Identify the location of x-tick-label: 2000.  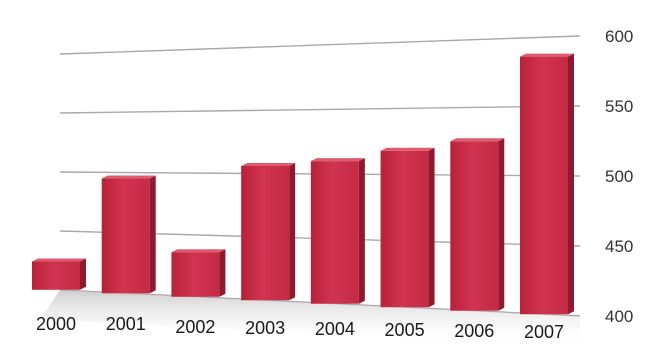
(56, 324).